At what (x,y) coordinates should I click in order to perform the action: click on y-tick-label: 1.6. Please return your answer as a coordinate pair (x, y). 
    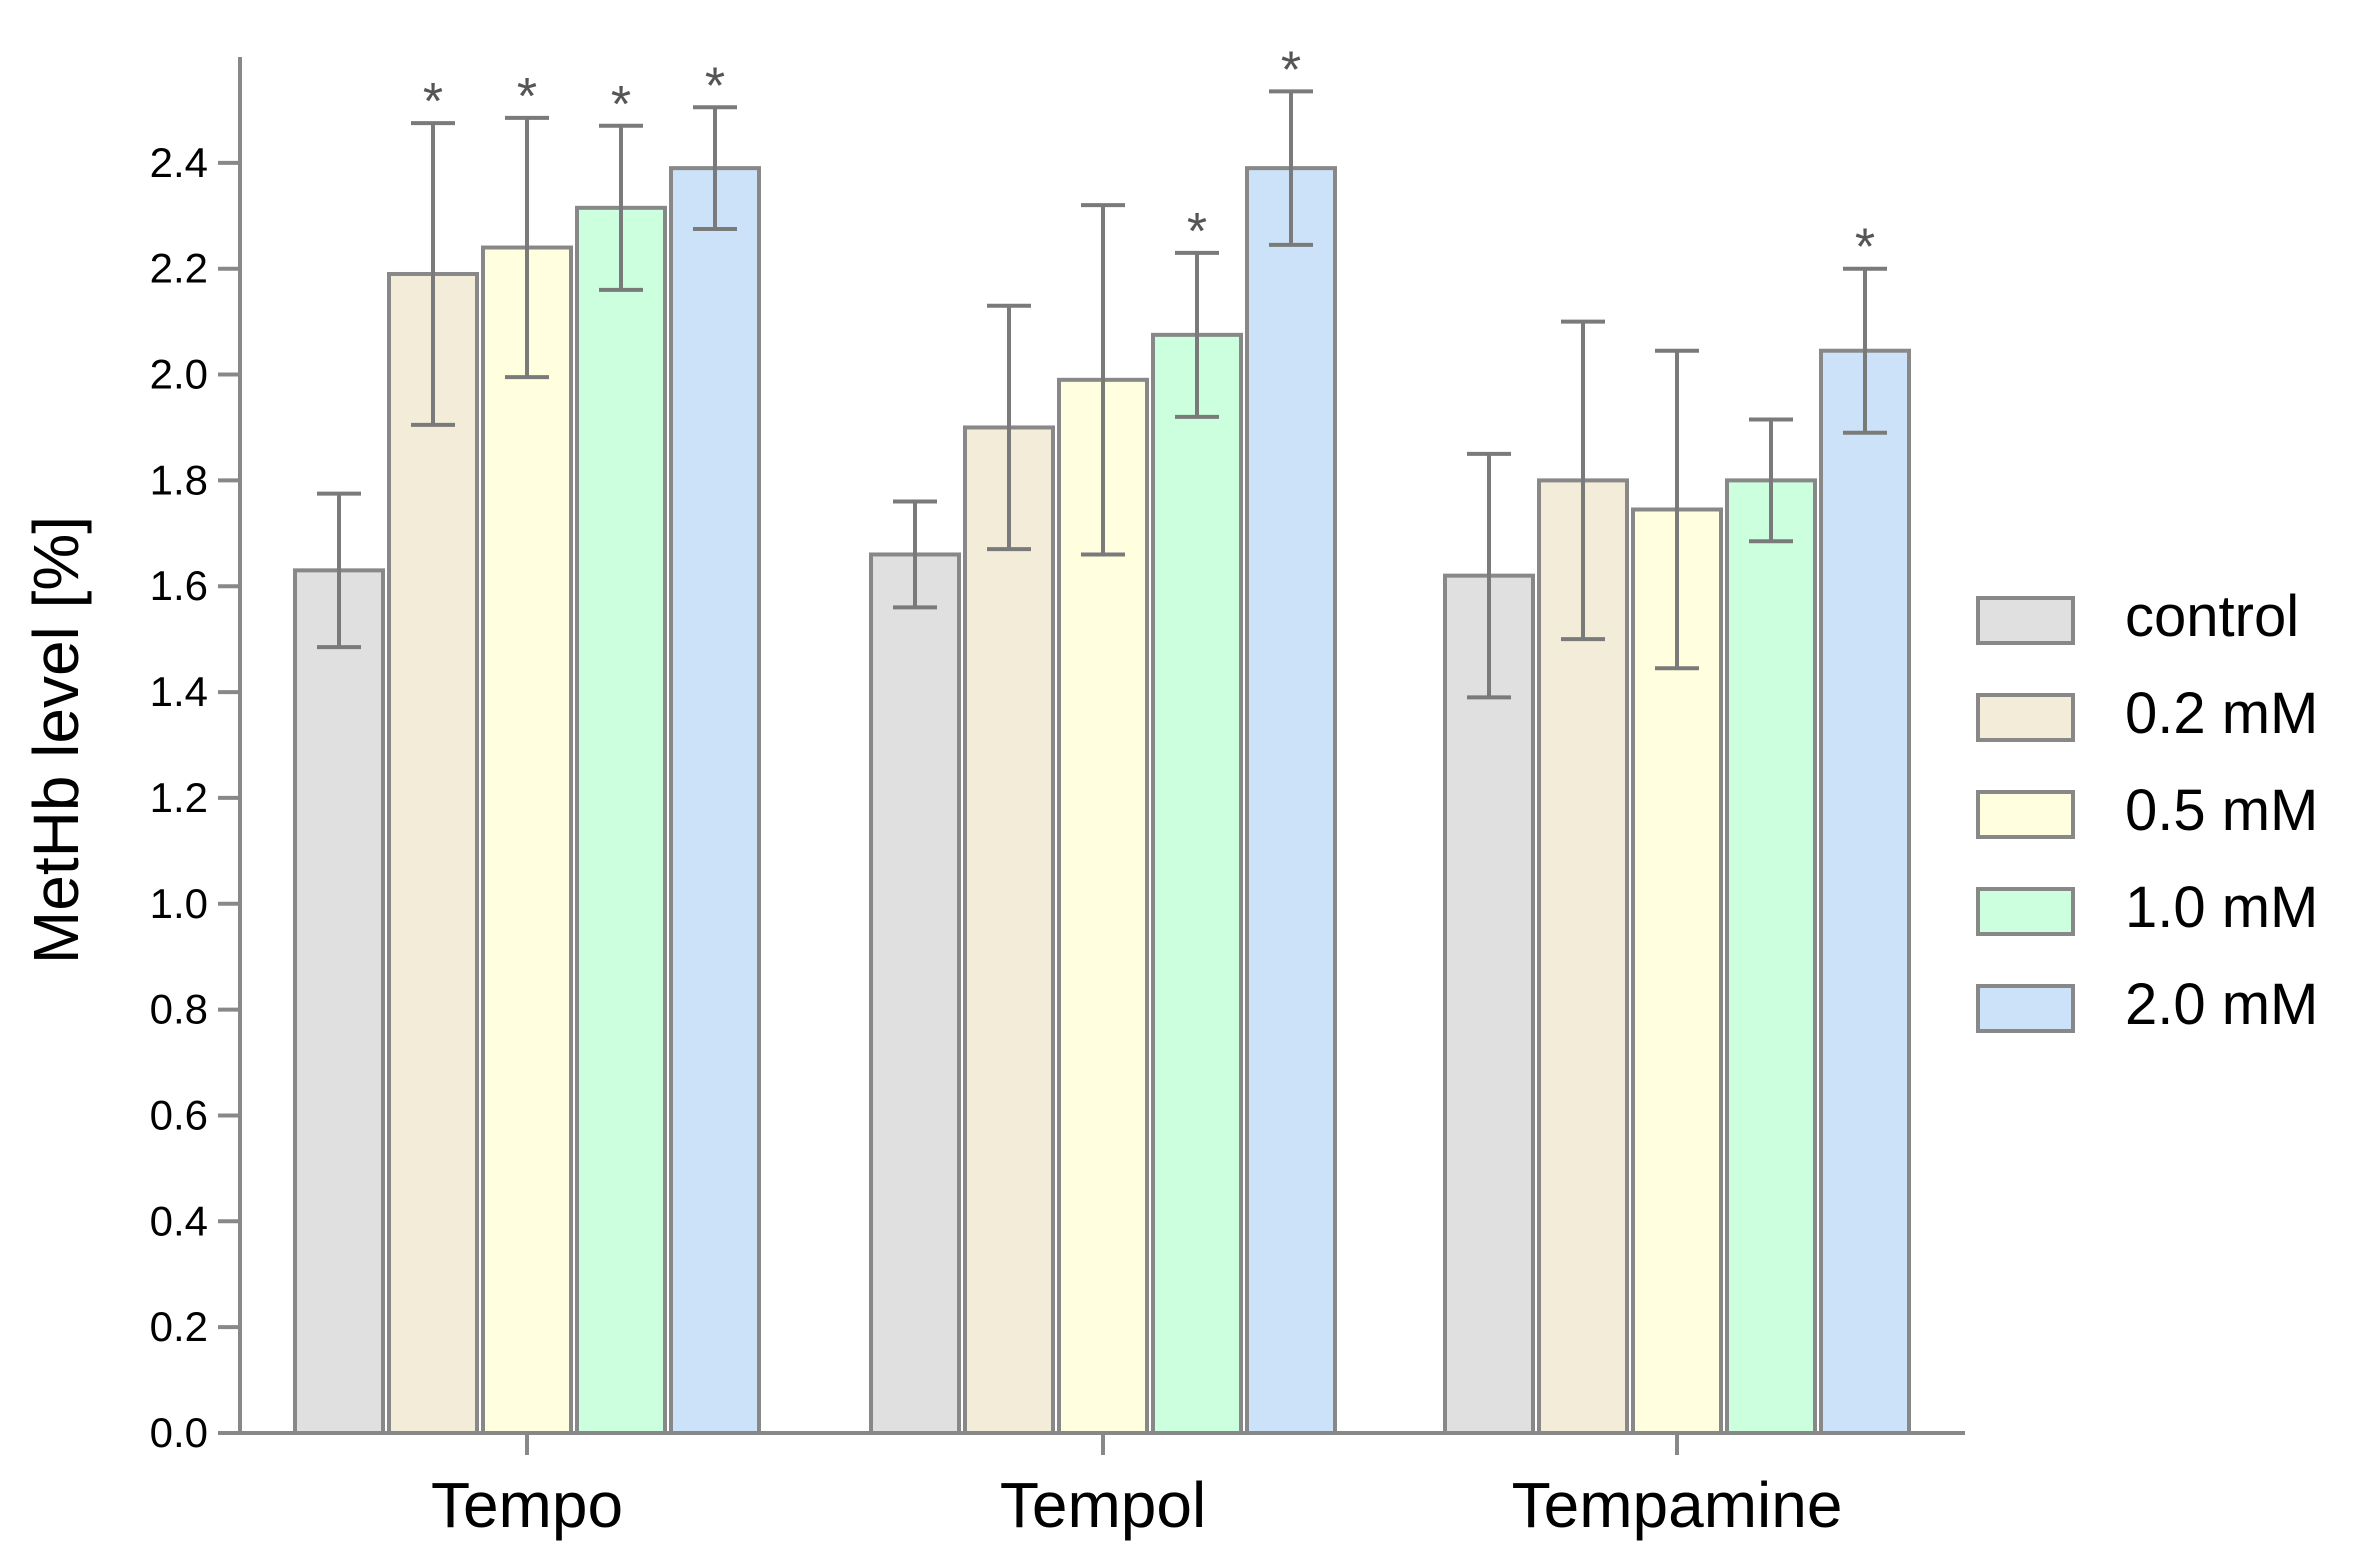
    Looking at the image, I should click on (179, 585).